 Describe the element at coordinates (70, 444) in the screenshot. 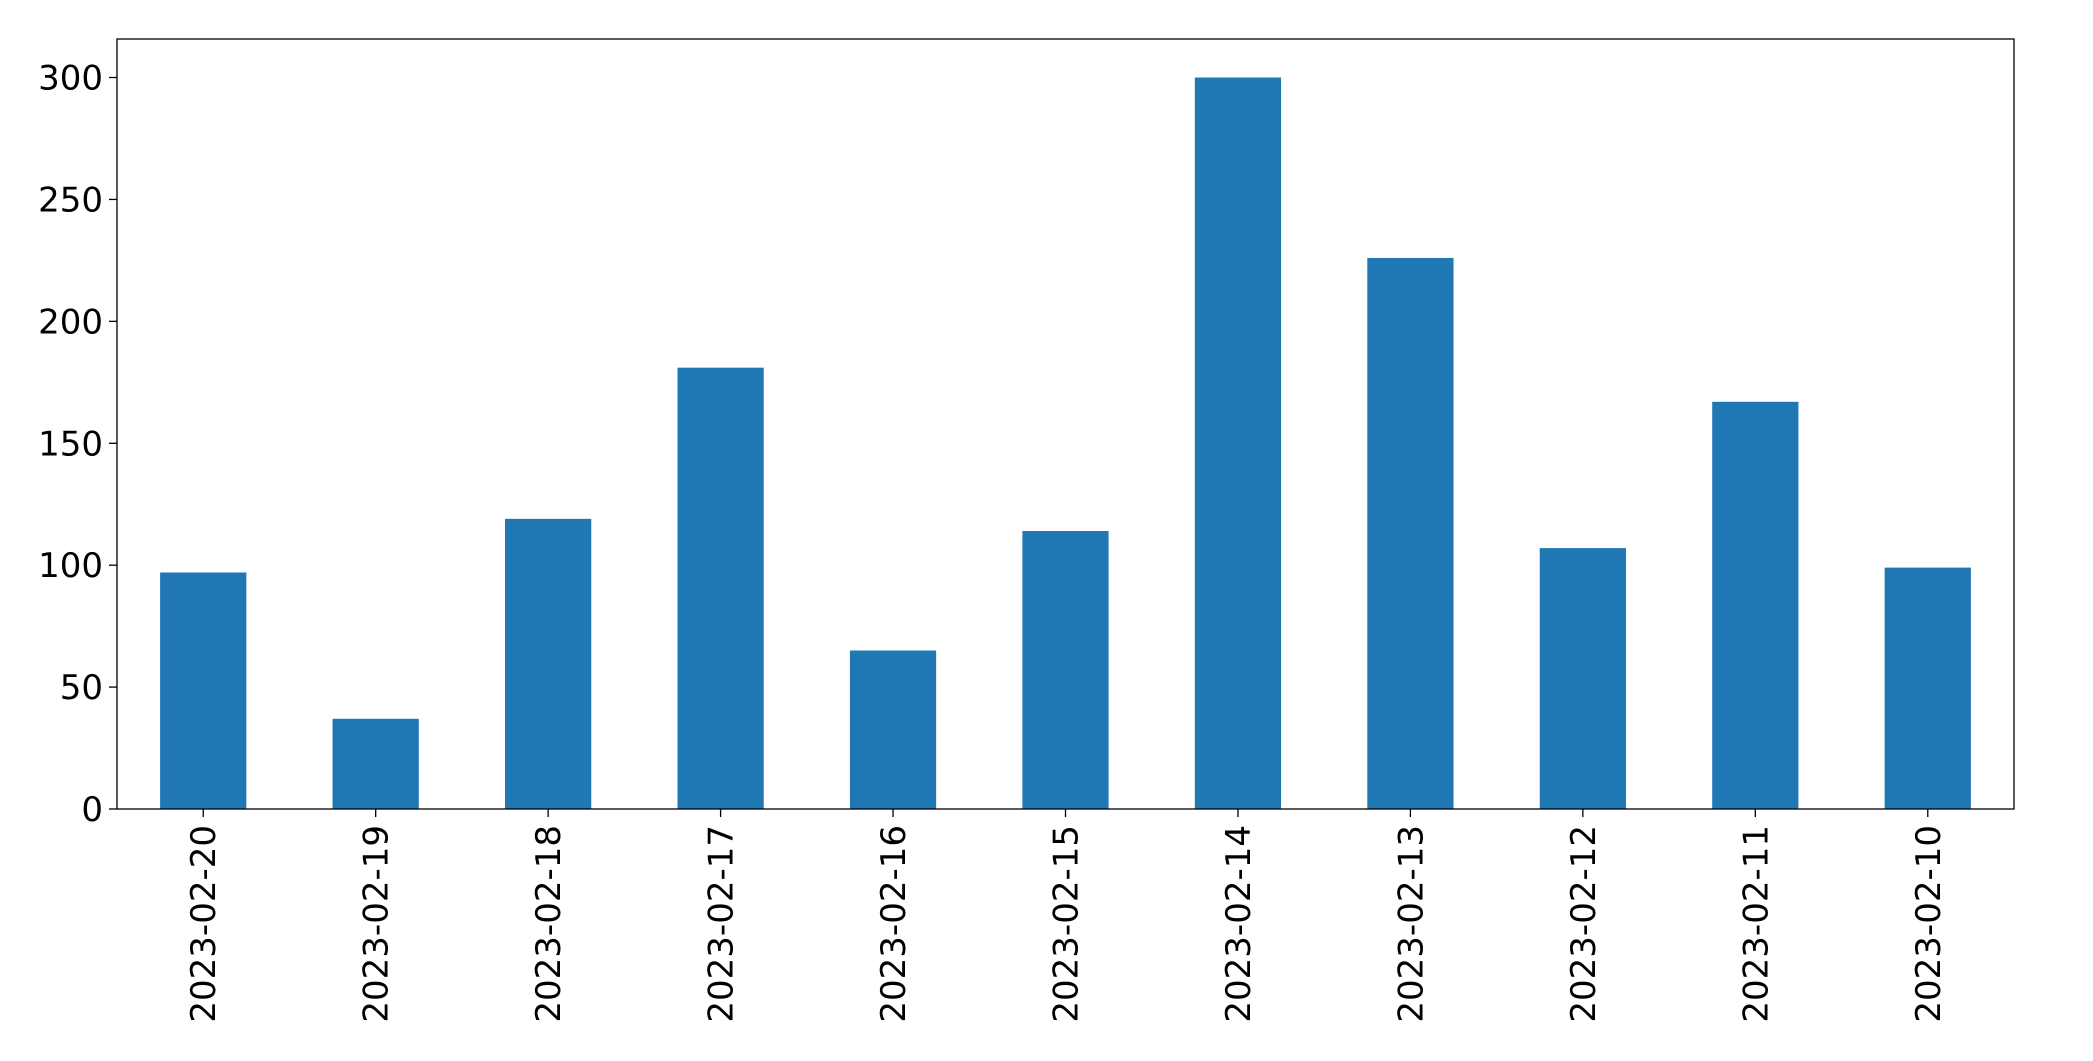

I see `y-tick-label: 150` at that location.